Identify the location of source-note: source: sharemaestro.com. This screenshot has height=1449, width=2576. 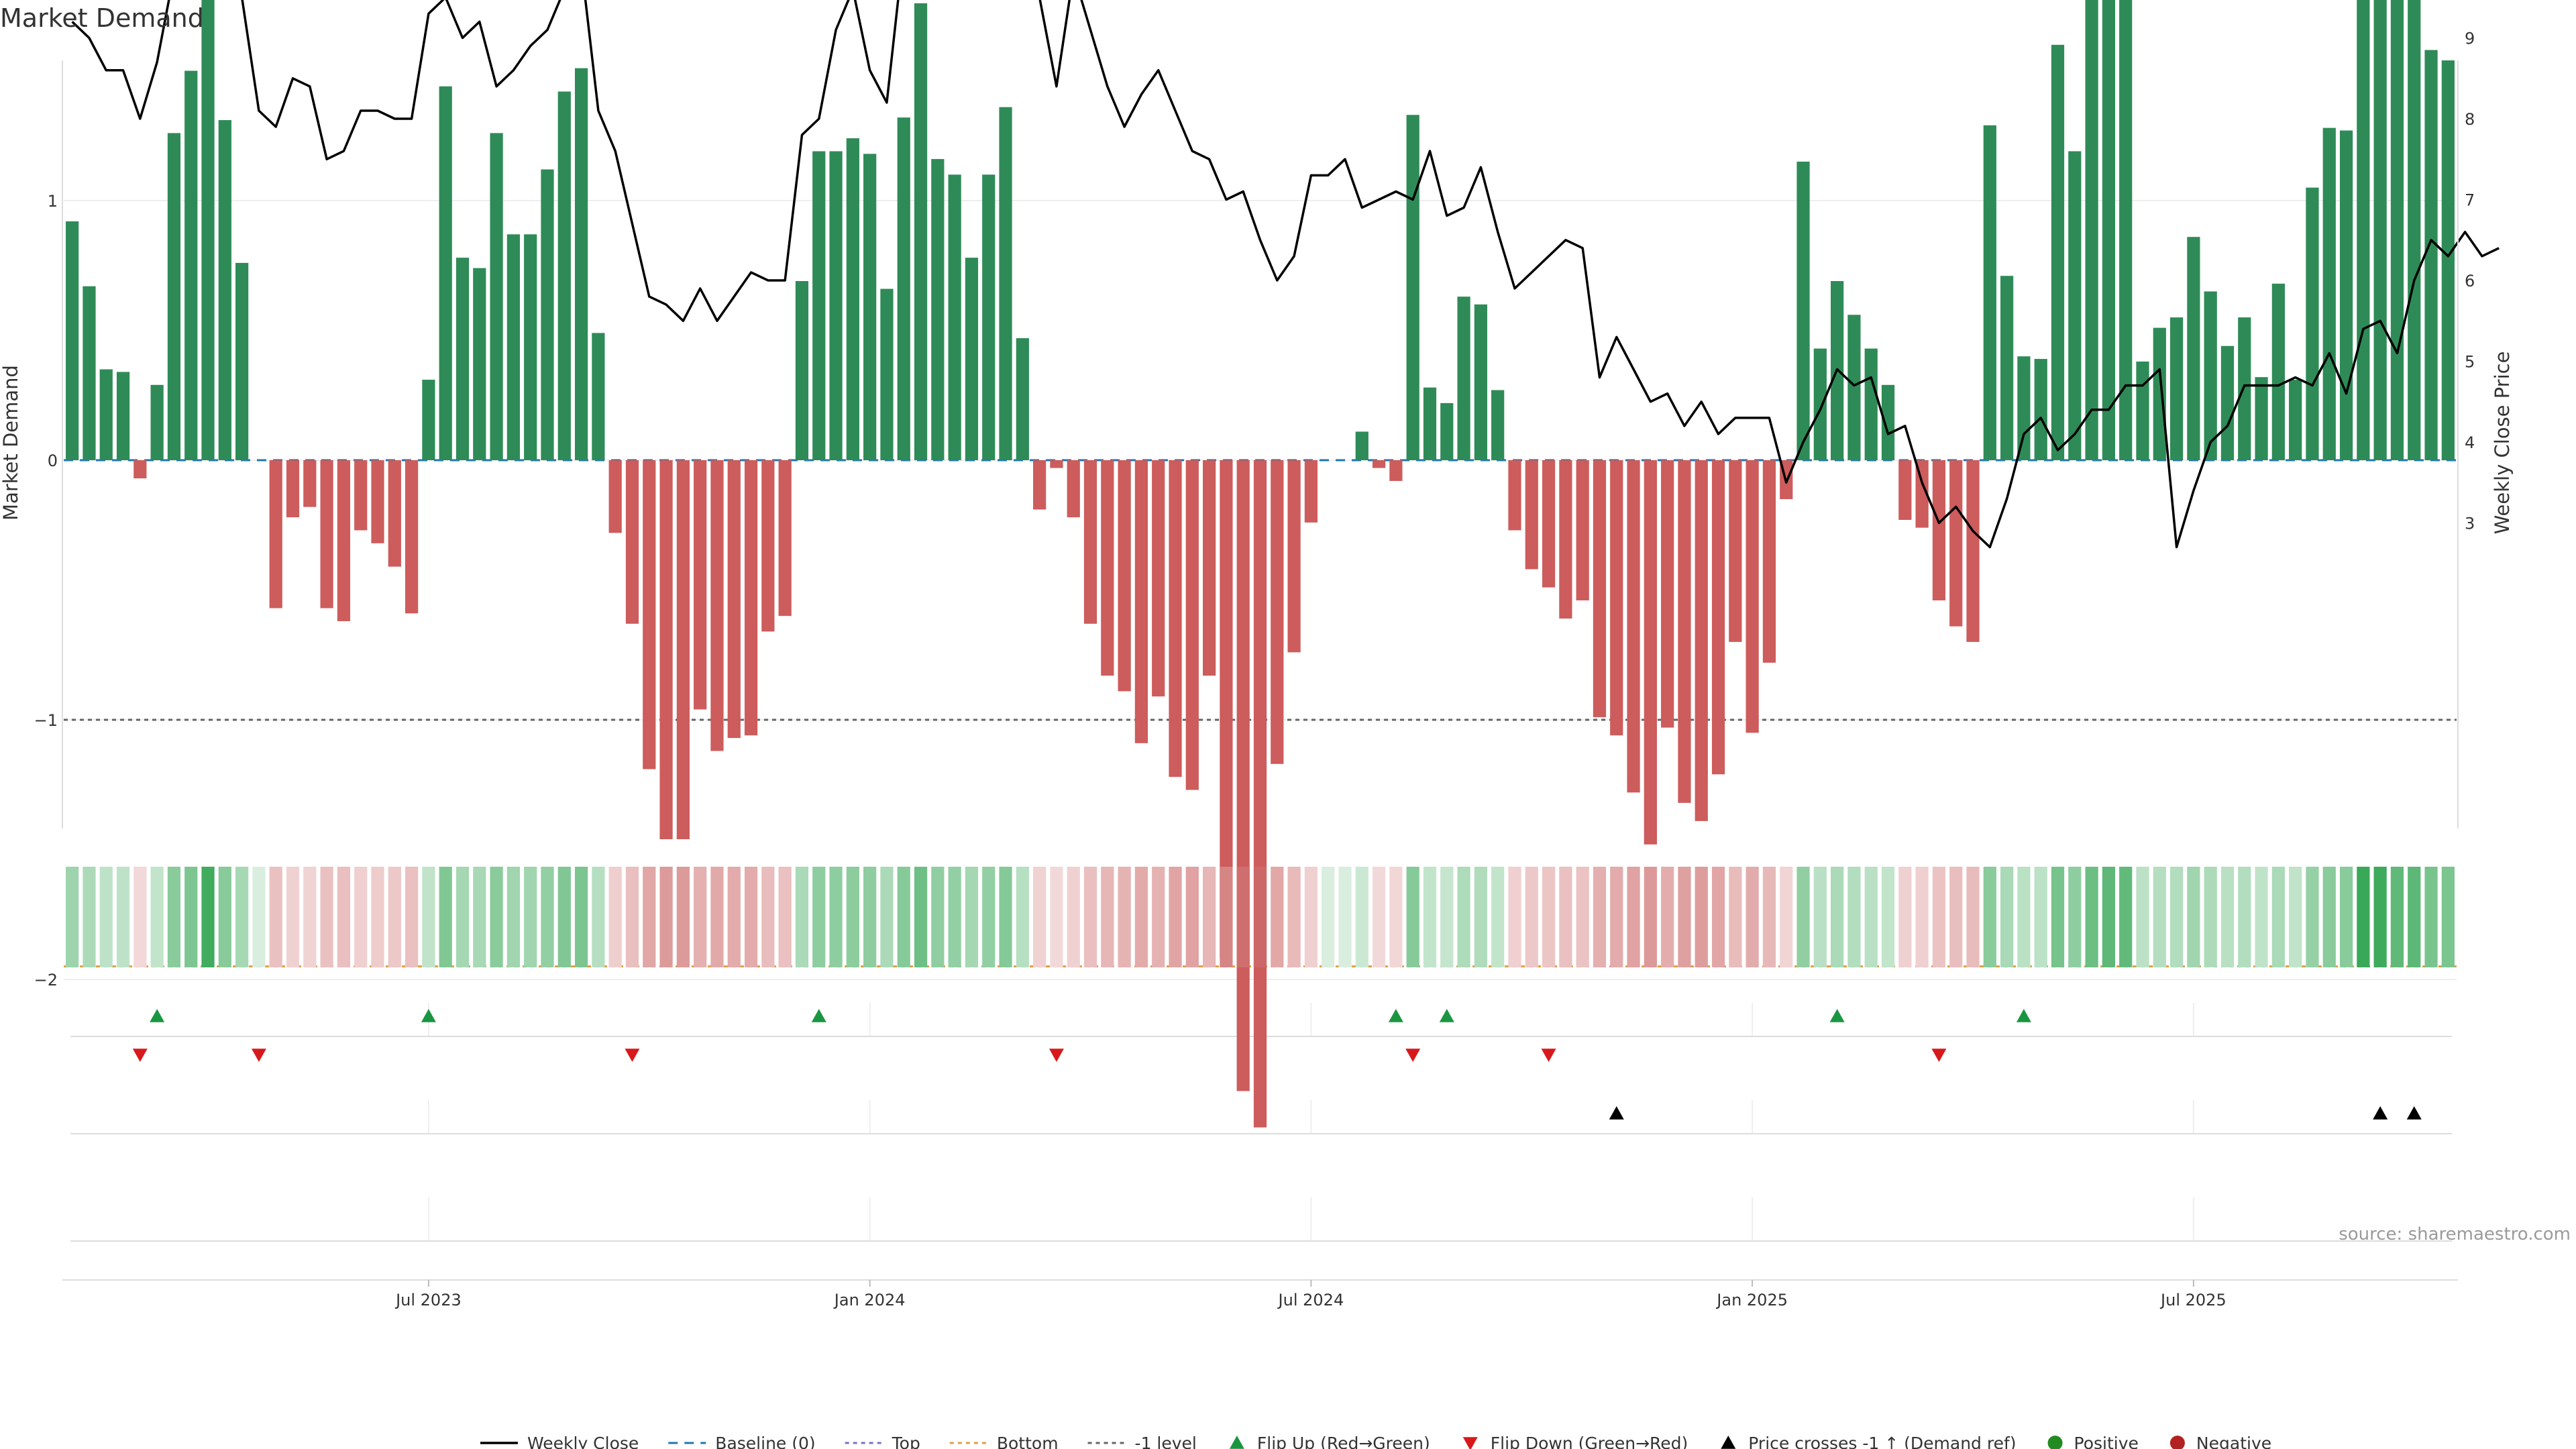
(2455, 1234).